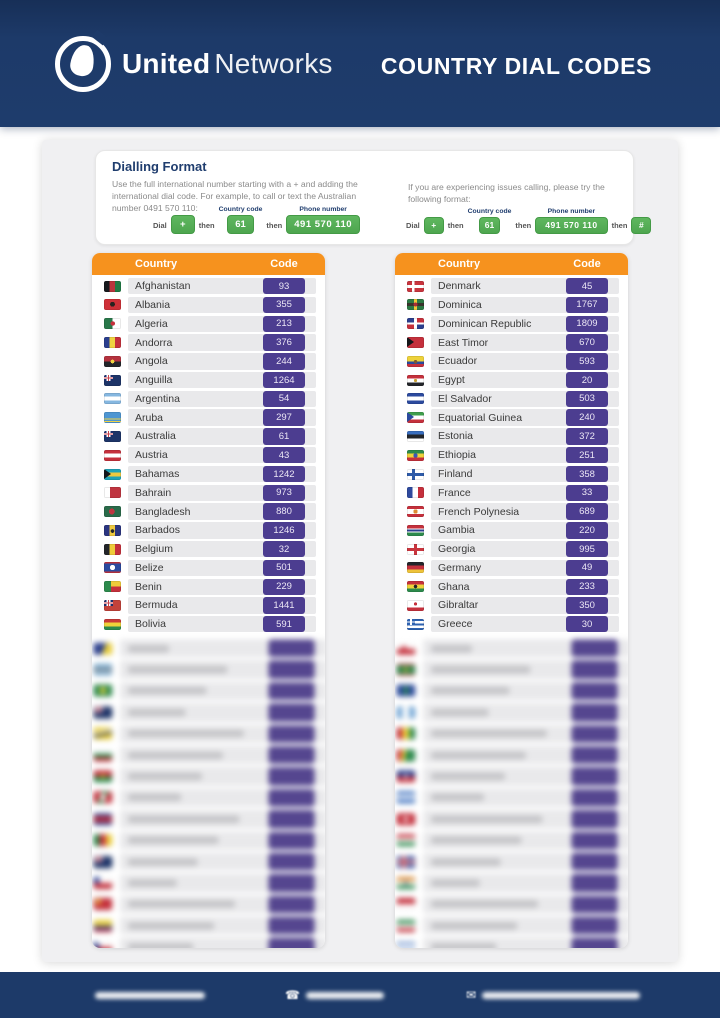  What do you see at coordinates (103, 690) in the screenshot?
I see `brazil-flag-icon` at bounding box center [103, 690].